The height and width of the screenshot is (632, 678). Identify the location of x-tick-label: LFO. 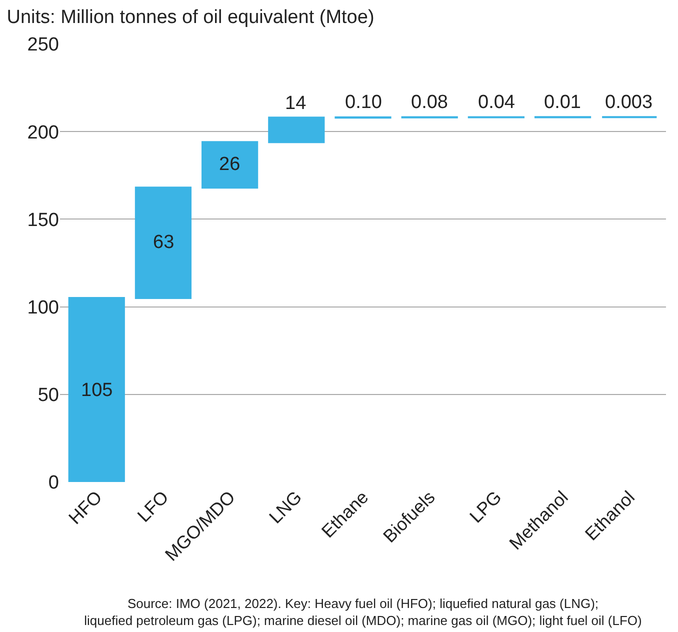
(153, 506).